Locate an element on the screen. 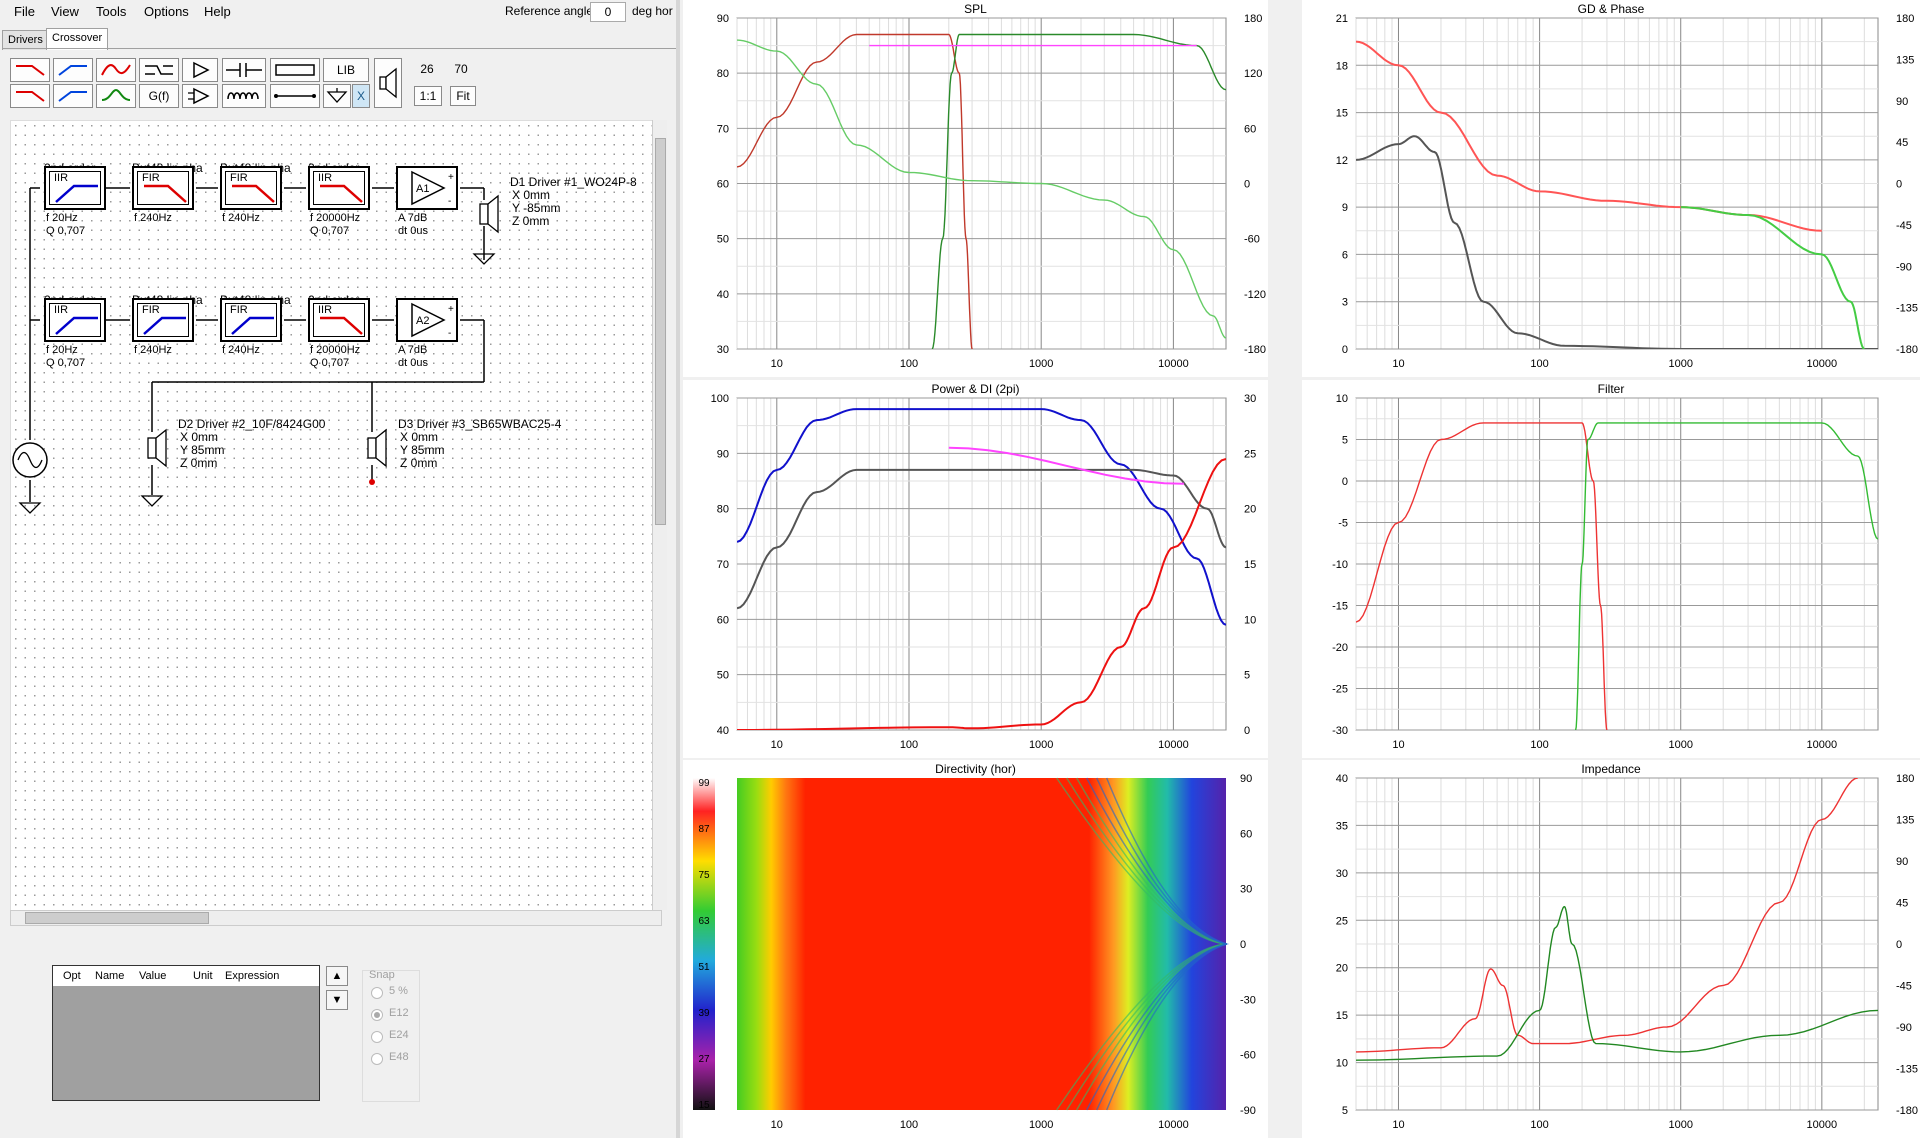 This screenshot has width=1920, height=1138. graph-spl-yleft-tick: 90 is located at coordinates (723, 19).